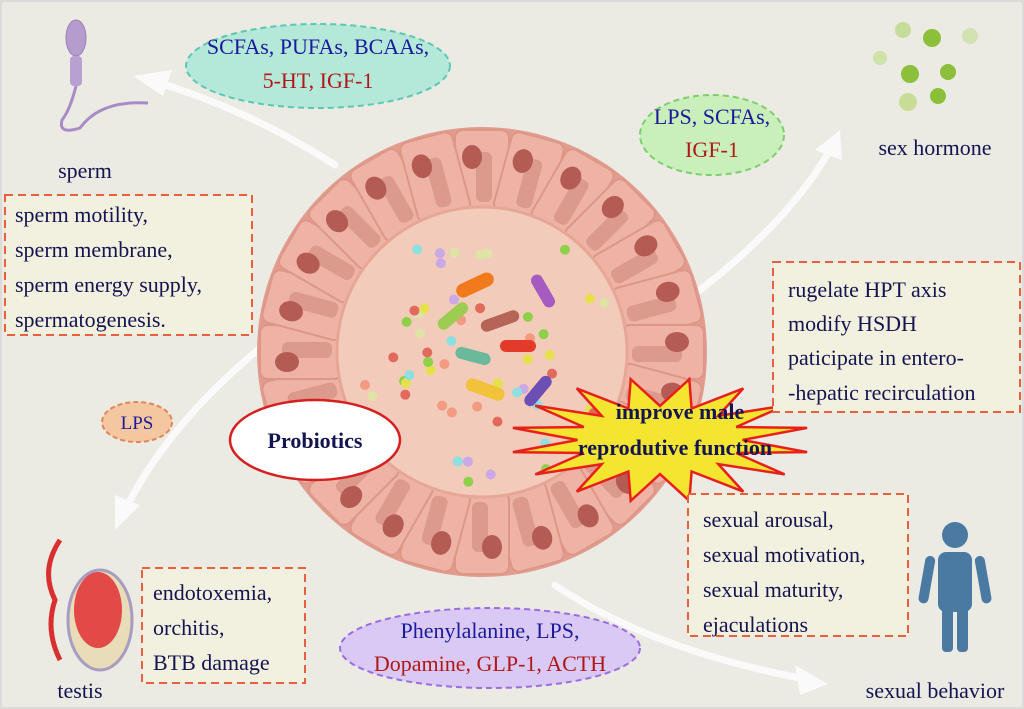  Describe the element at coordinates (128, 265) in the screenshot. I see `sperm-effects-box` at that location.